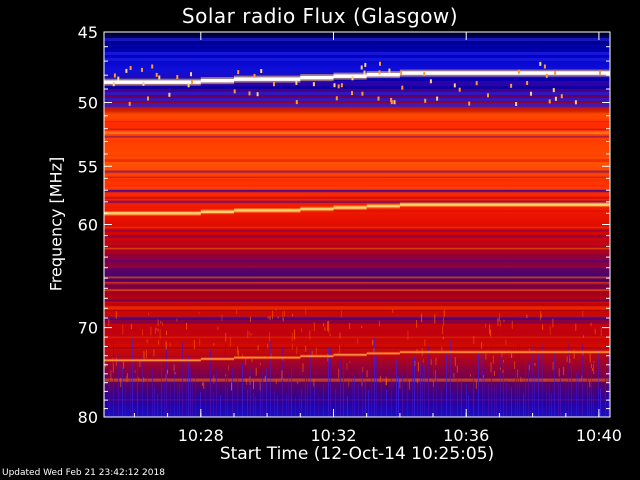 This screenshot has width=640, height=480. I want to click on y-tick-label: 60, so click(88, 225).